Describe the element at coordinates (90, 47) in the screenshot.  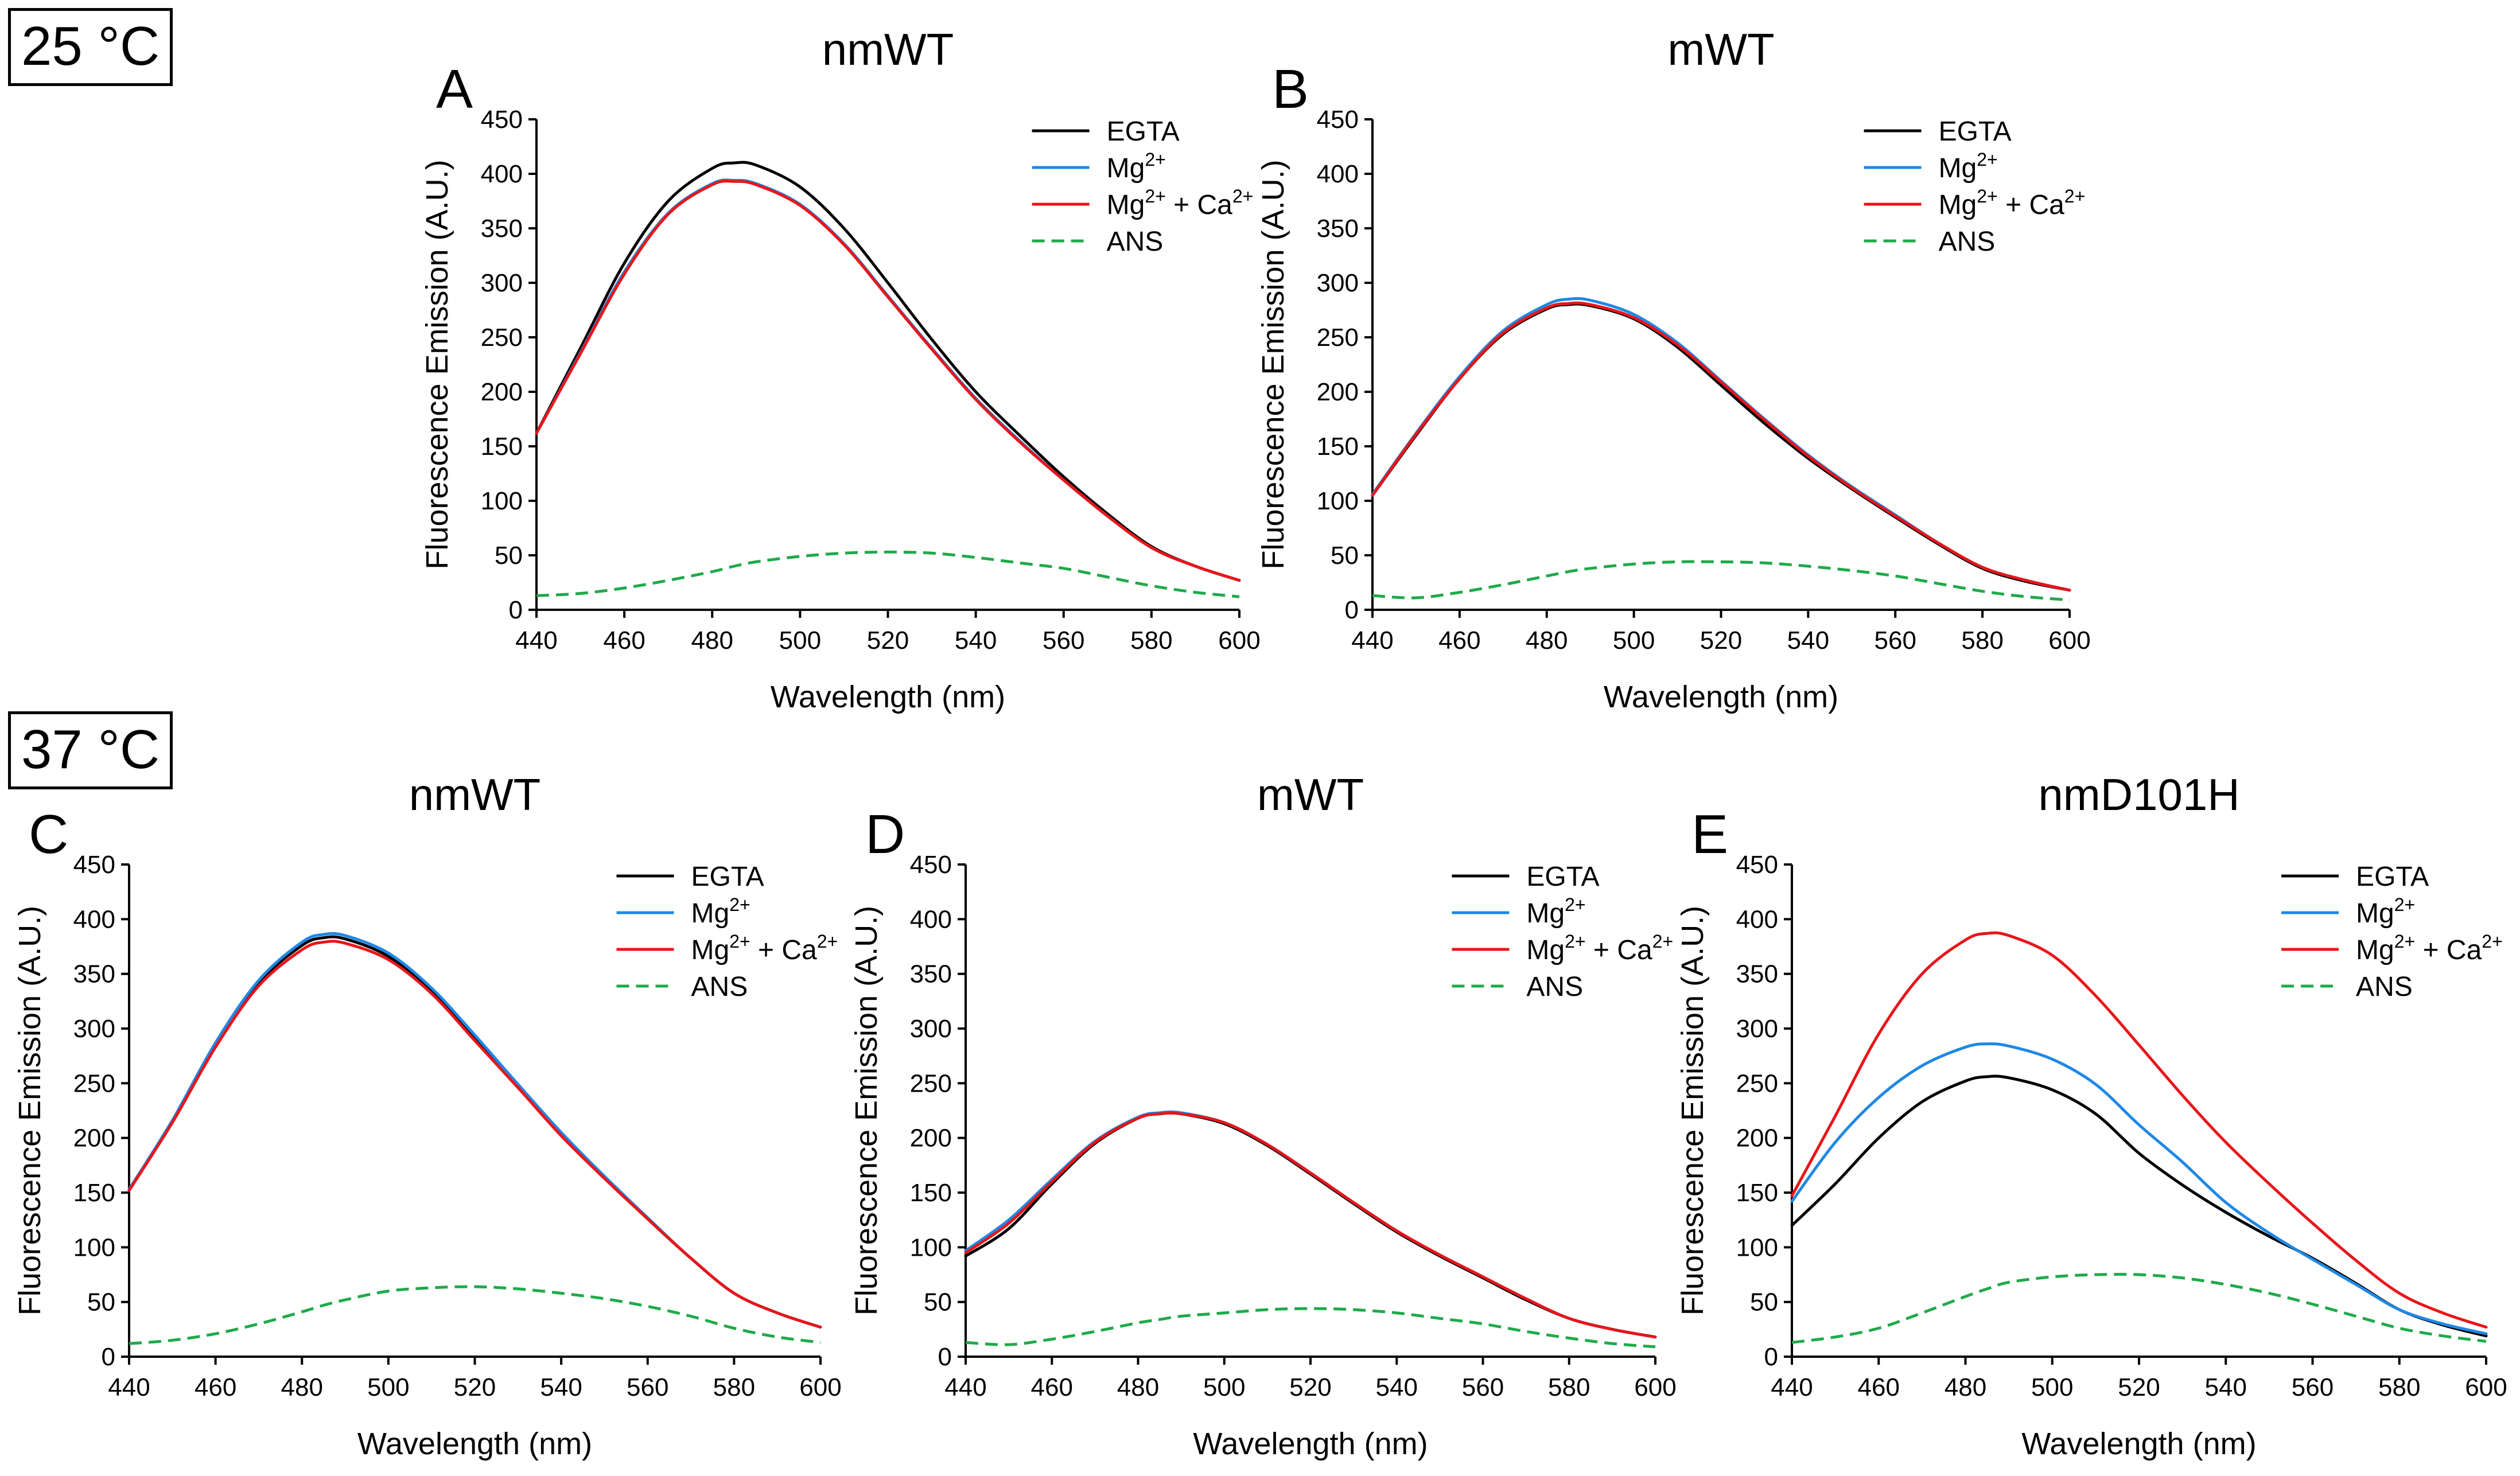
I see `temperature-label-25: 25 °C` at that location.